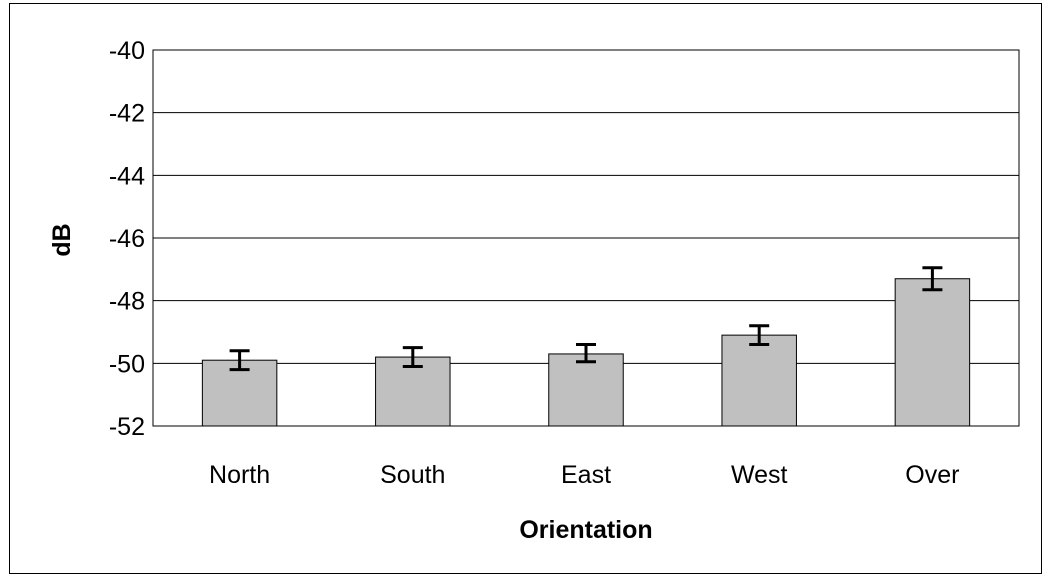 The width and height of the screenshot is (1051, 579). I want to click on error-bar-south, so click(412, 357).